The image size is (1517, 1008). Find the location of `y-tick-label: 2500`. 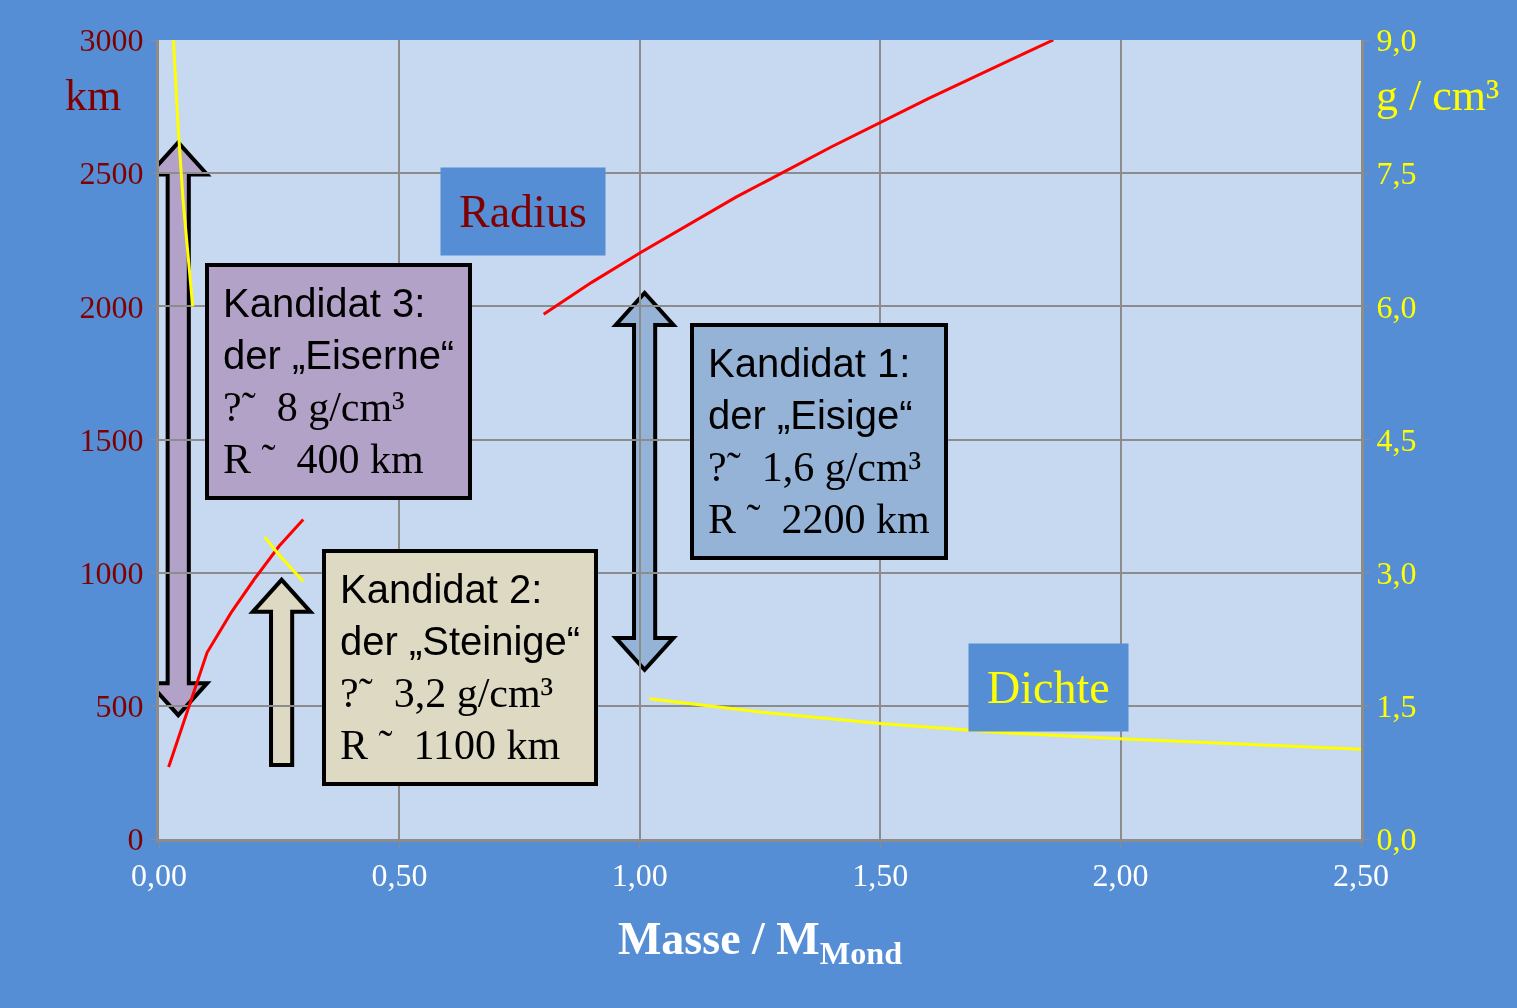

y-tick-label: 2500 is located at coordinates (111, 173).